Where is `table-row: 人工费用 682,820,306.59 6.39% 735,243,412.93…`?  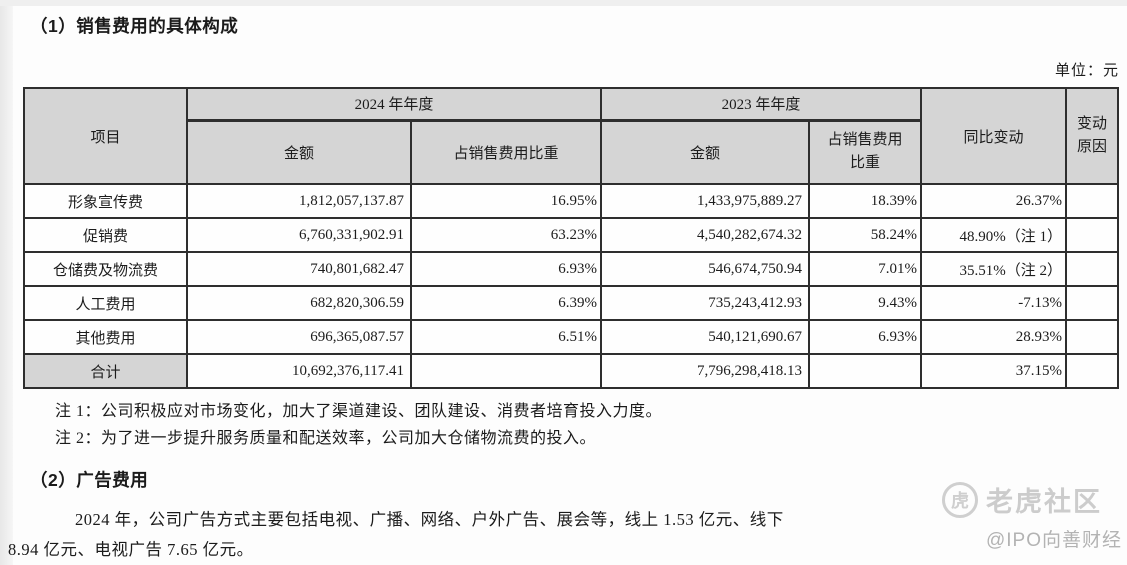 table-row: 人工费用 682,820,306.59 6.39% 735,243,412.93… is located at coordinates (571, 303).